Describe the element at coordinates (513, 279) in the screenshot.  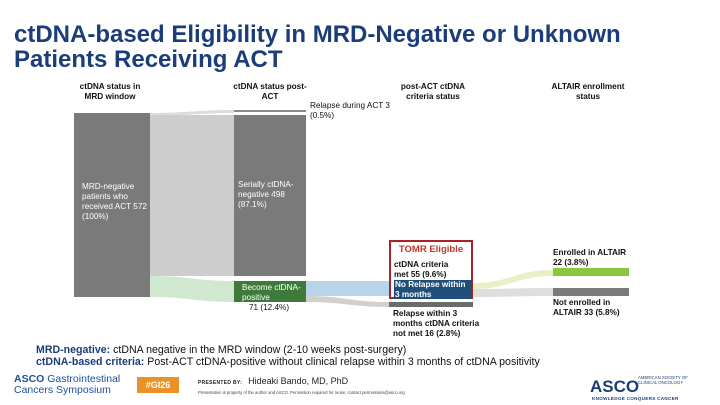
I see `flow-enrolled` at that location.